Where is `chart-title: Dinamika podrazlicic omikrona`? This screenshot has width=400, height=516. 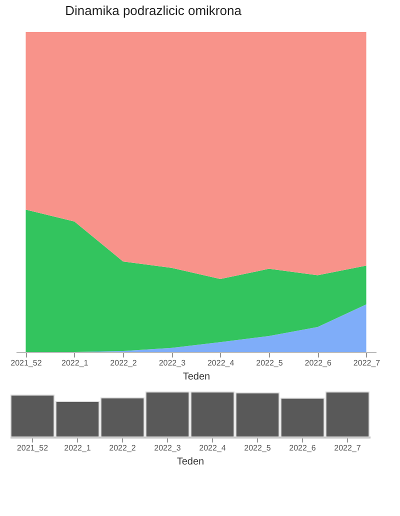
chart-title: Dinamika podrazlicic omikrona is located at coordinates (153, 10).